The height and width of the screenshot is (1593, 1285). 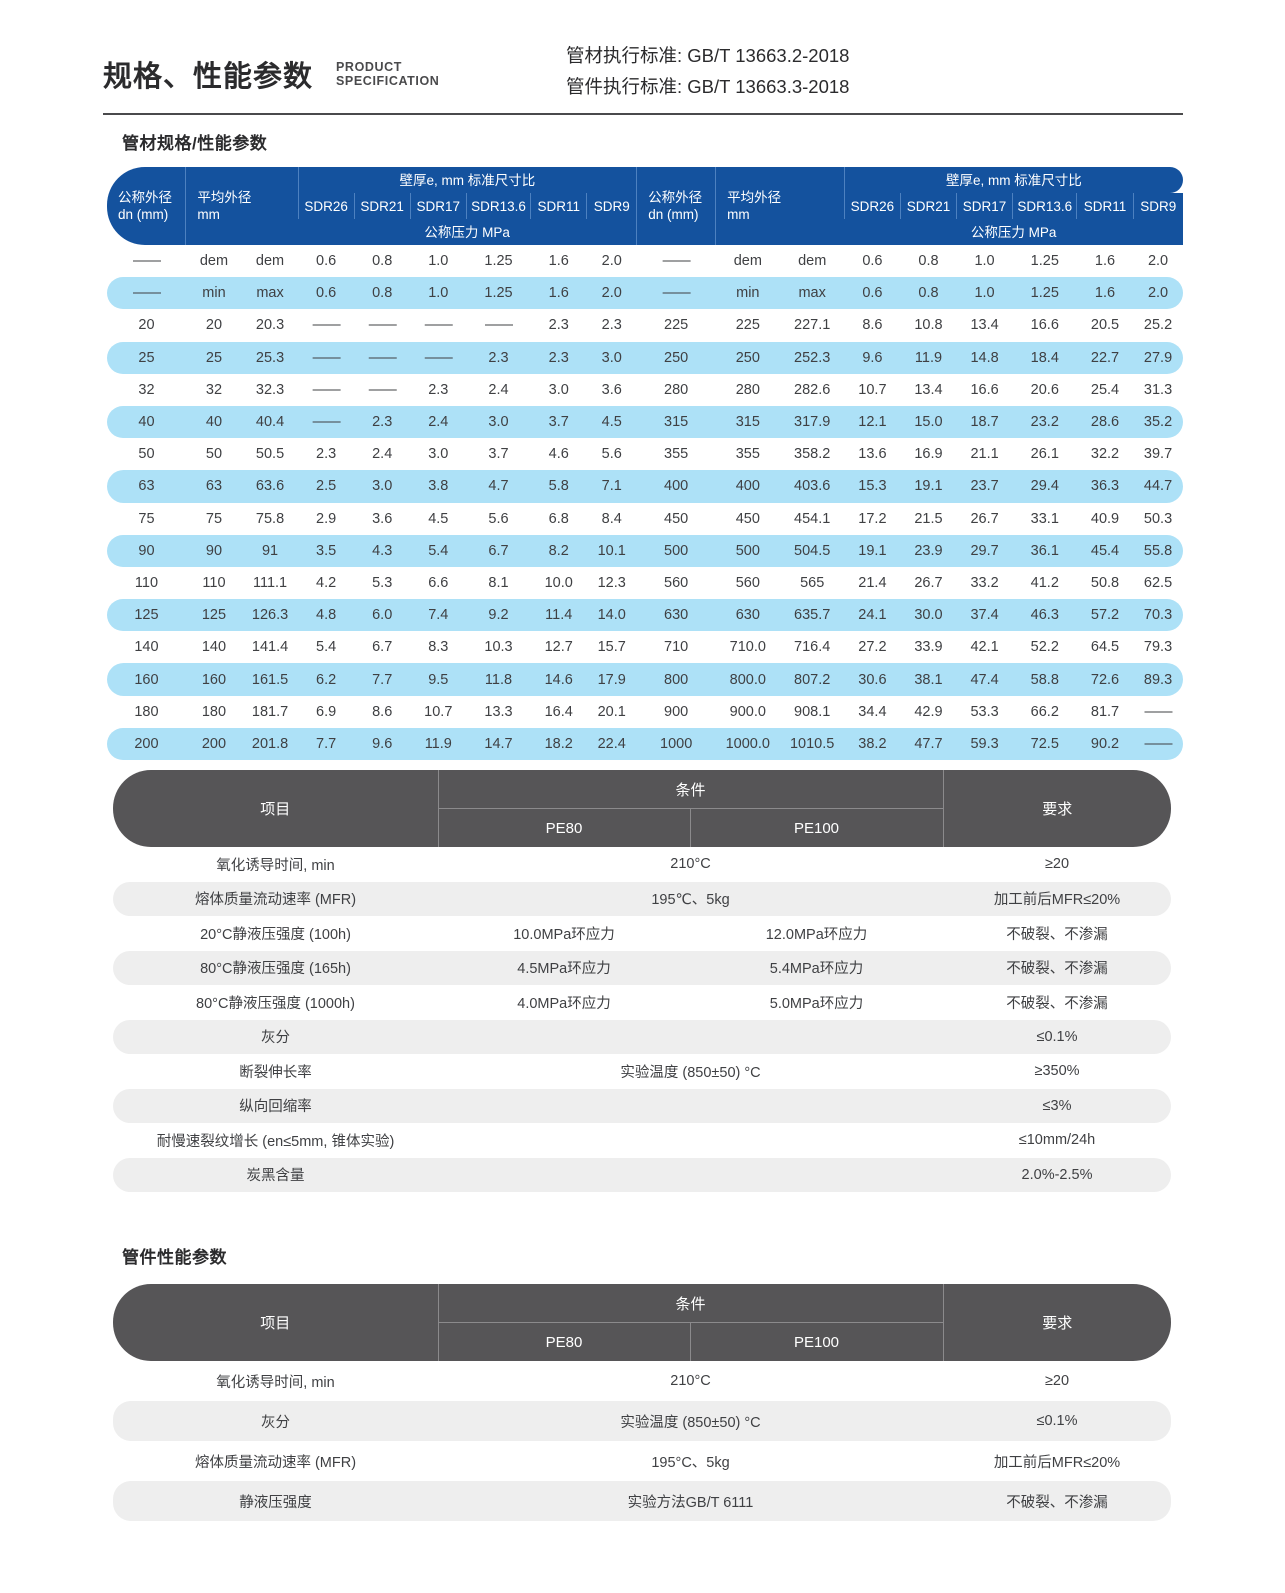 I want to click on property-condition, so click(x=690, y=1140).